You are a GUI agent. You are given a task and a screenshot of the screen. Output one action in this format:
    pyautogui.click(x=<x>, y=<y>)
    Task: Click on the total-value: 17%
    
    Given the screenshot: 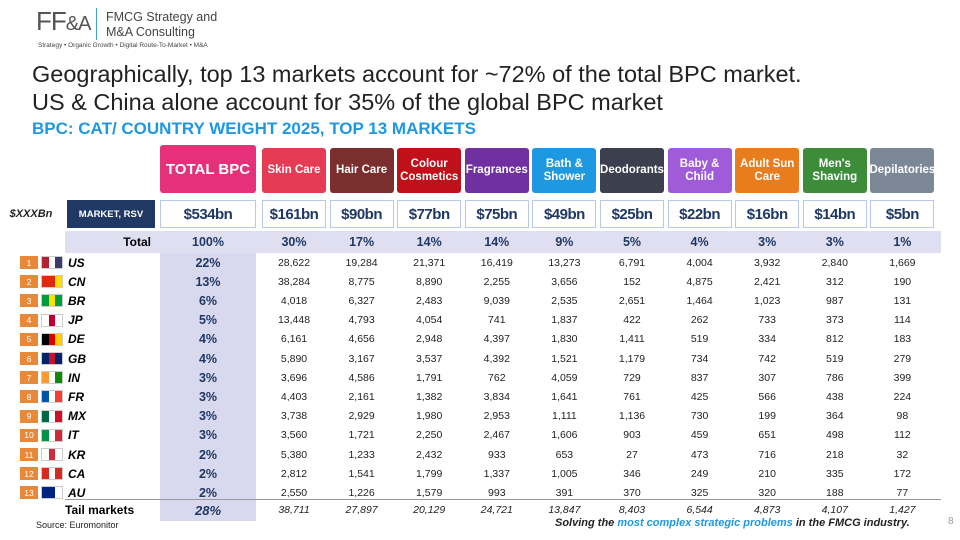 What is the action you would take?
    pyautogui.click(x=362, y=242)
    